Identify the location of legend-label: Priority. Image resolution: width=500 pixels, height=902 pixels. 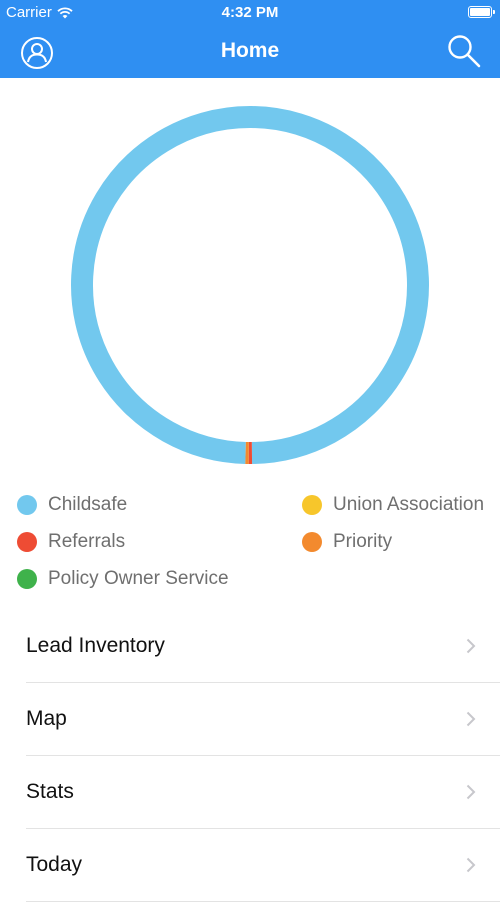
(362, 542).